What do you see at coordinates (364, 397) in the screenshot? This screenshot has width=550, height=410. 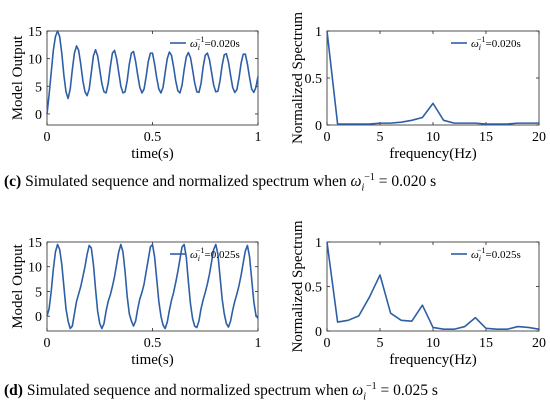 I see `caption-d-sub: i` at bounding box center [364, 397].